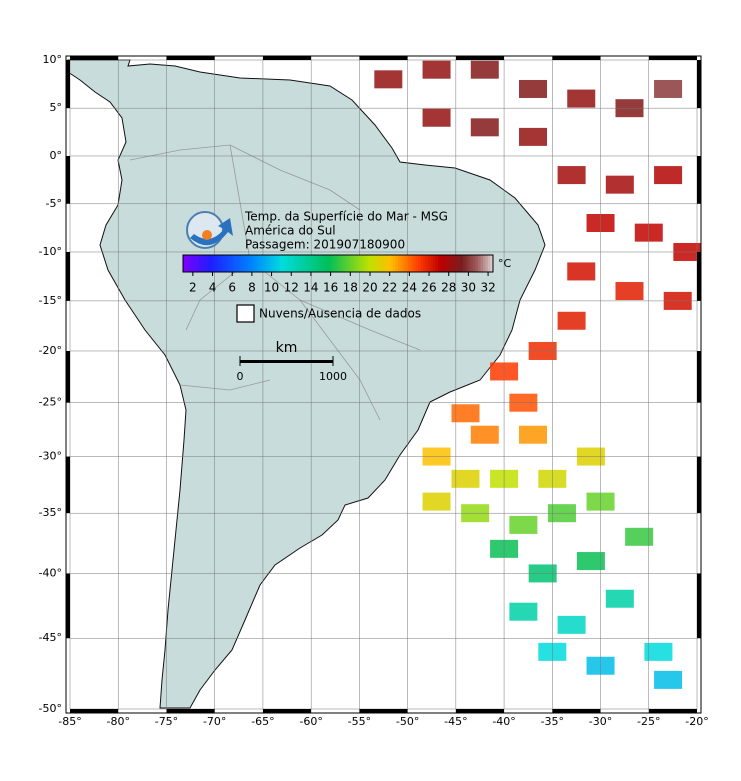 The width and height of the screenshot is (741, 781). Describe the element at coordinates (350, 288) in the screenshot. I see `colorbar-tick-label: 18` at that location.